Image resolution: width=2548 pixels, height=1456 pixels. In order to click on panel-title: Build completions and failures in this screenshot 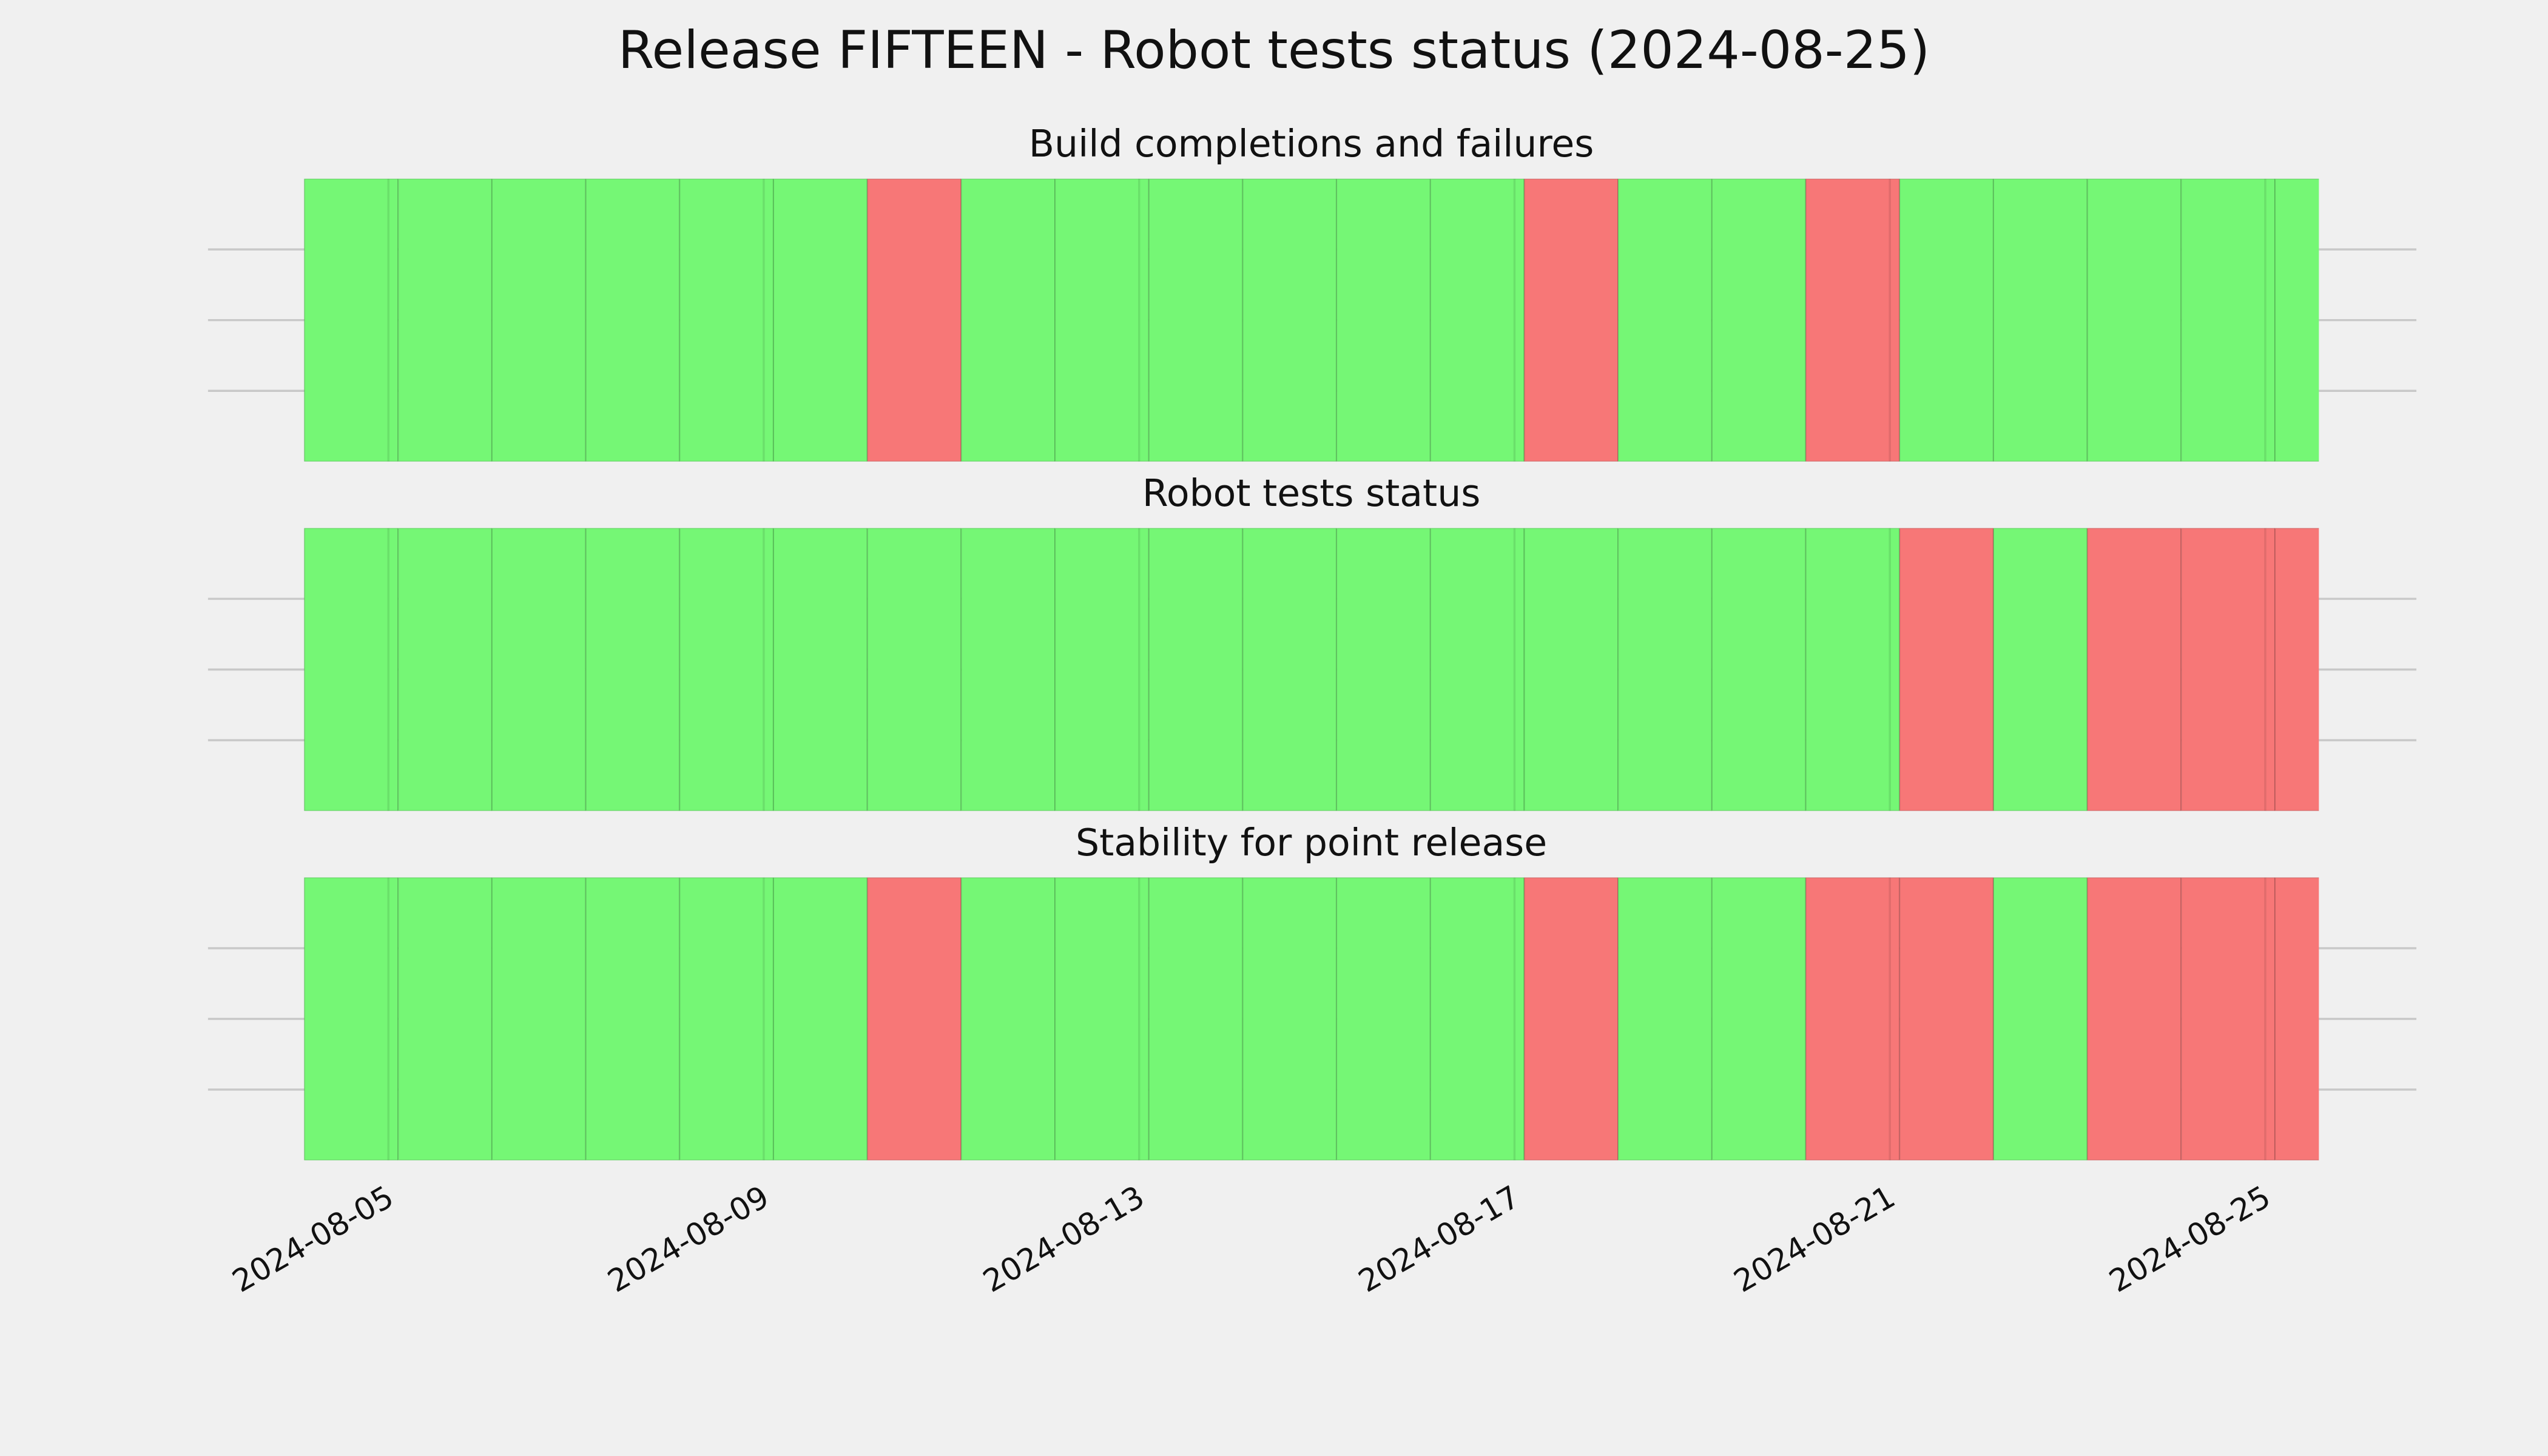, I will do `click(1311, 144)`.